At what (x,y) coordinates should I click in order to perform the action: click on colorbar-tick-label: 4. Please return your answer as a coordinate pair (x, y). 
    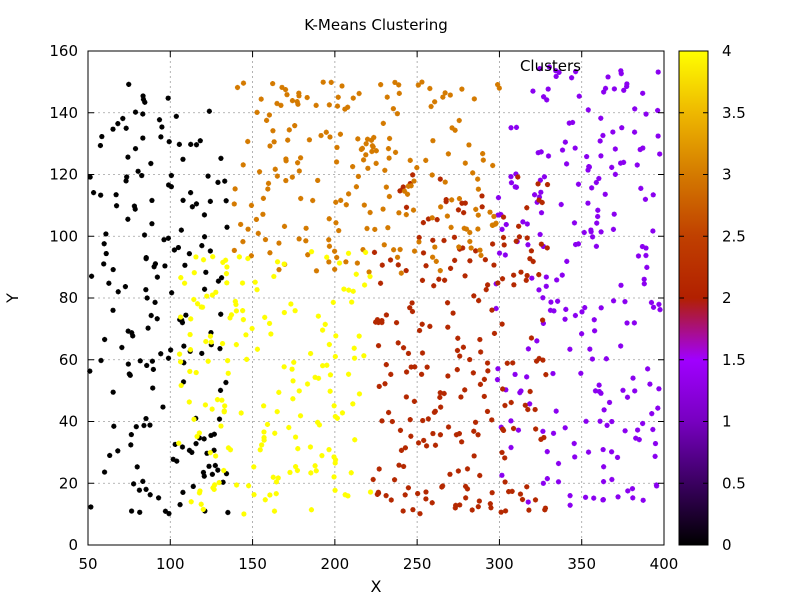
    Looking at the image, I should click on (727, 51).